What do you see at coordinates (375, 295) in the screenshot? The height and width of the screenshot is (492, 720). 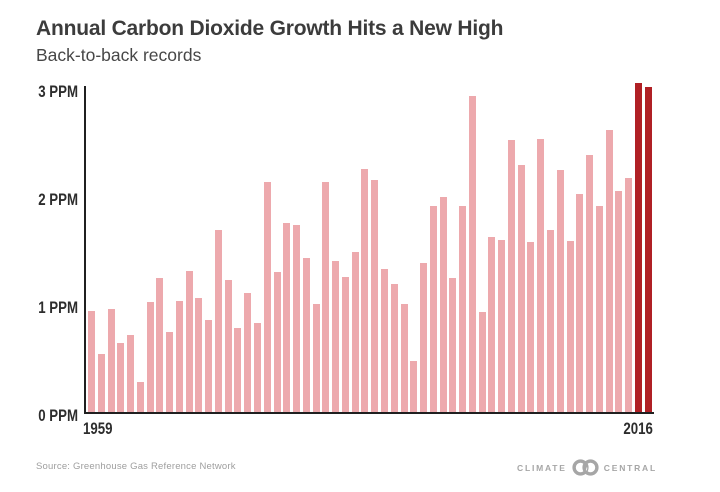 I see `bar-1988` at bounding box center [375, 295].